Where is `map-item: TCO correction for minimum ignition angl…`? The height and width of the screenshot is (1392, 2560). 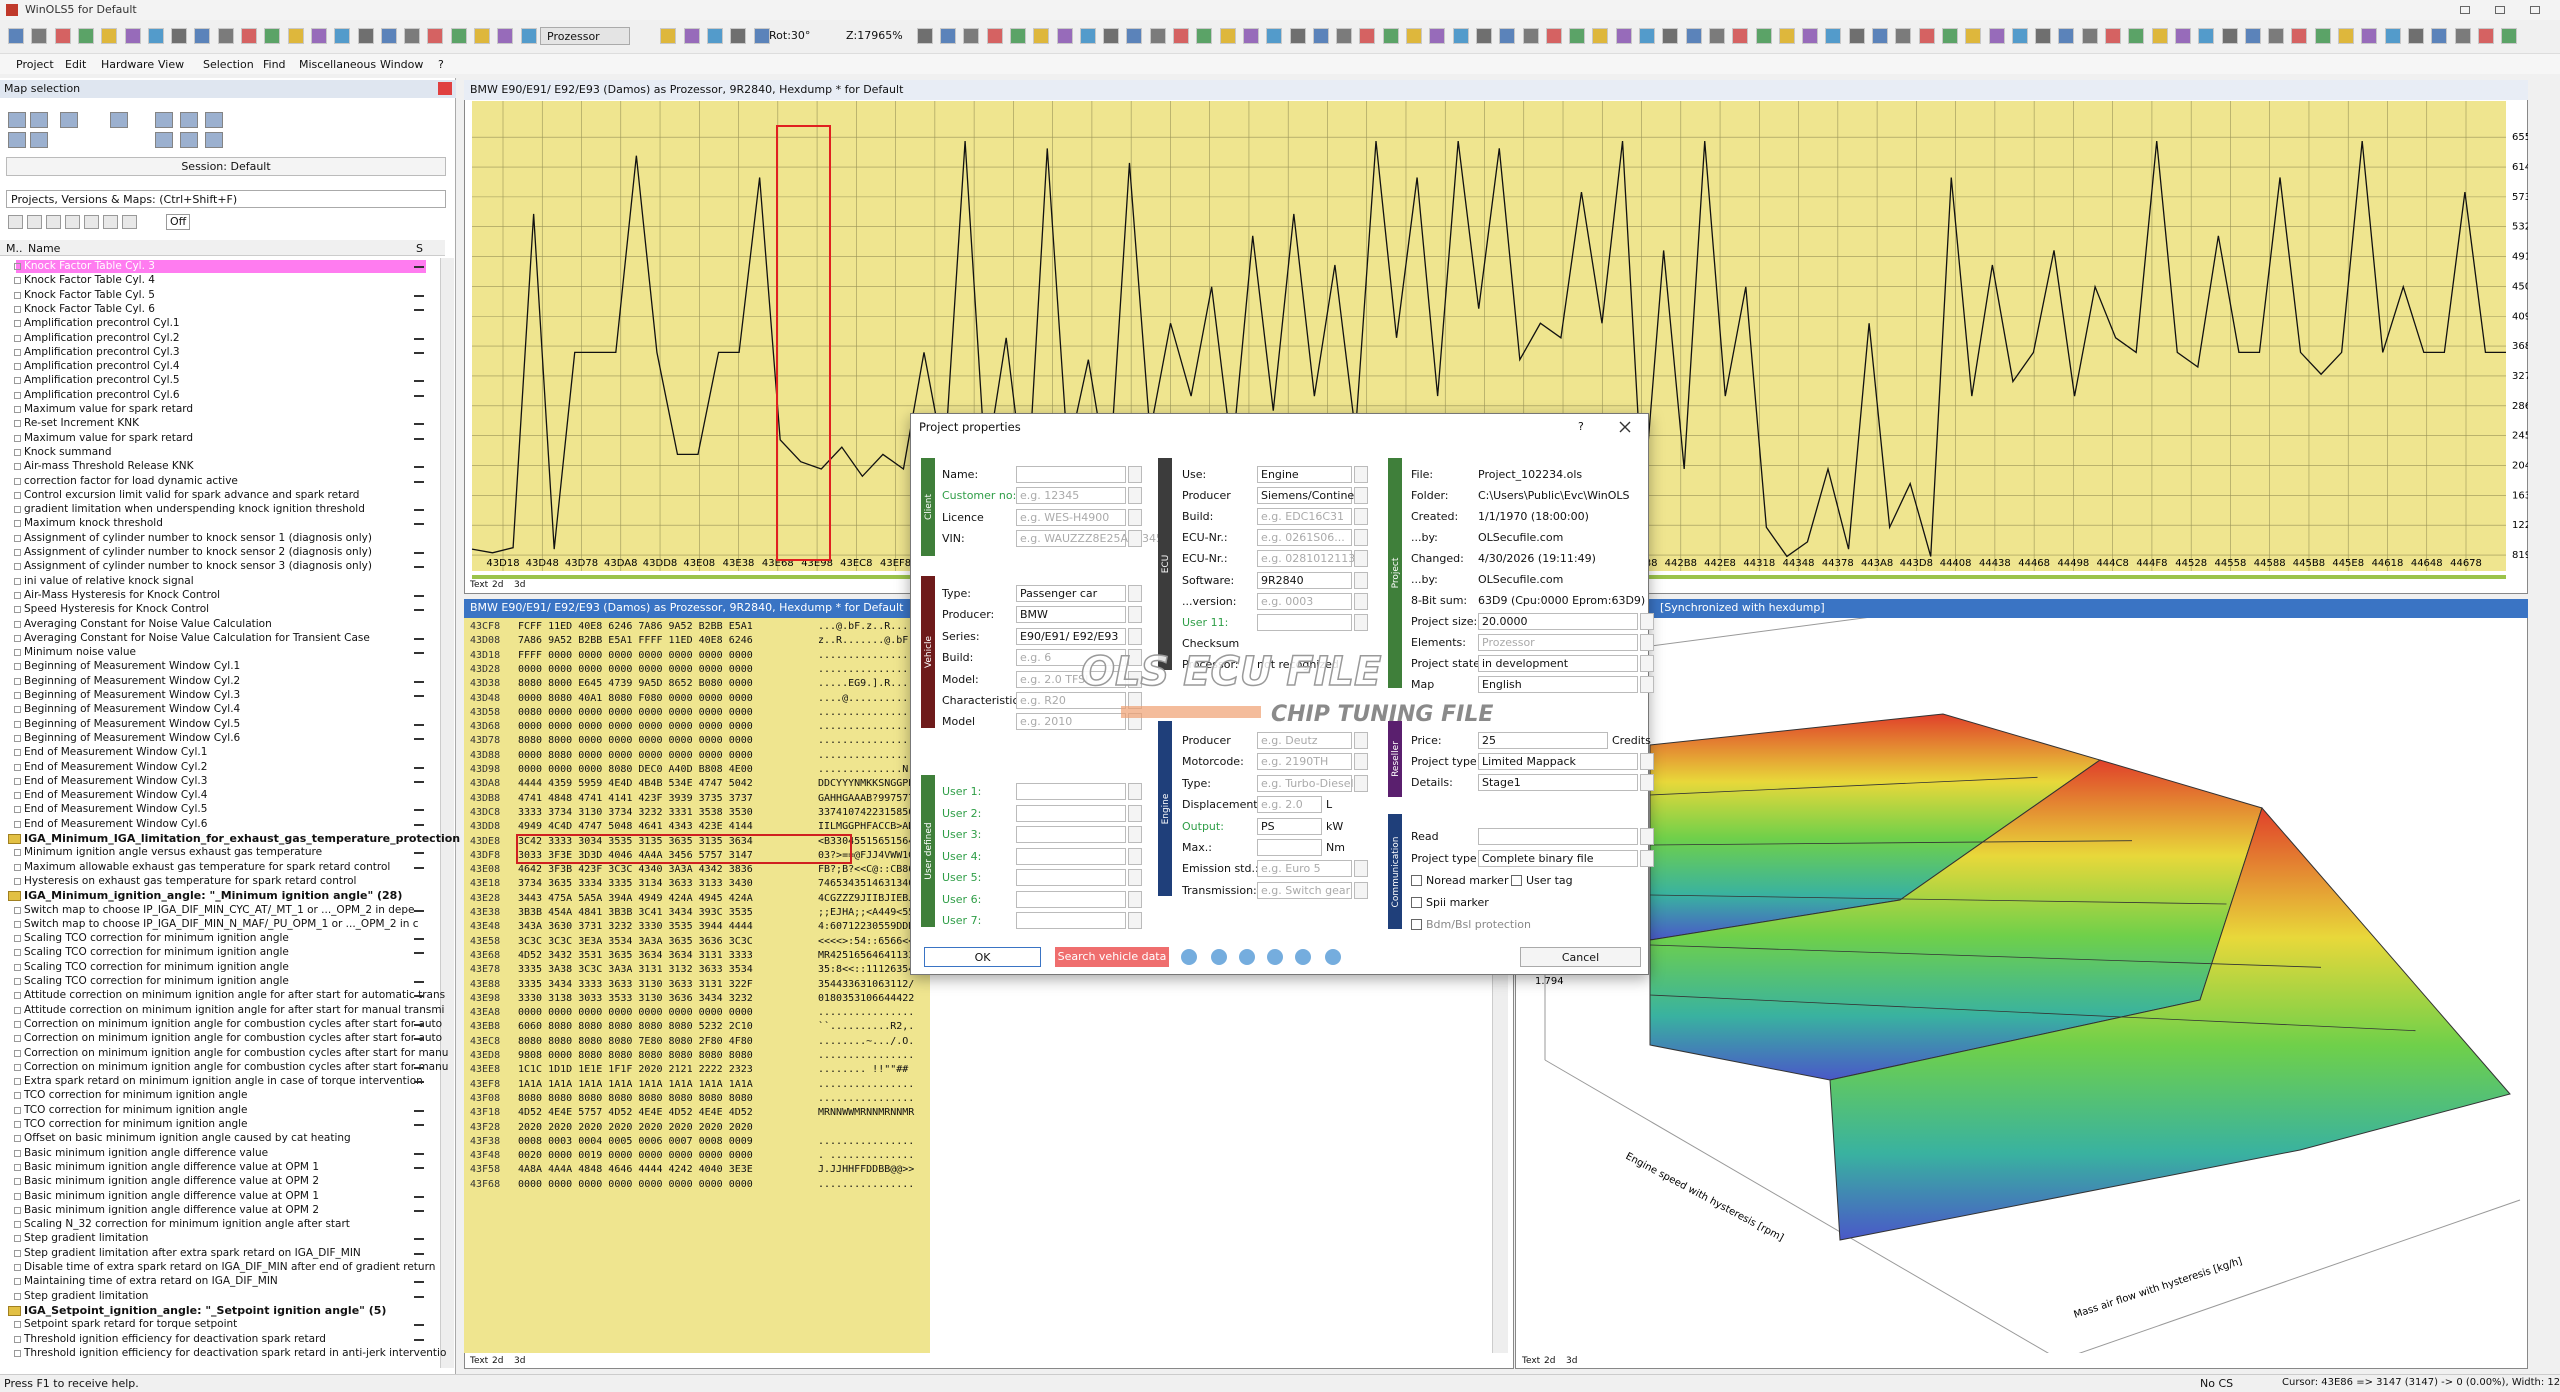
map-item: TCO correction for minimum ignition angl… is located at coordinates (136, 1109).